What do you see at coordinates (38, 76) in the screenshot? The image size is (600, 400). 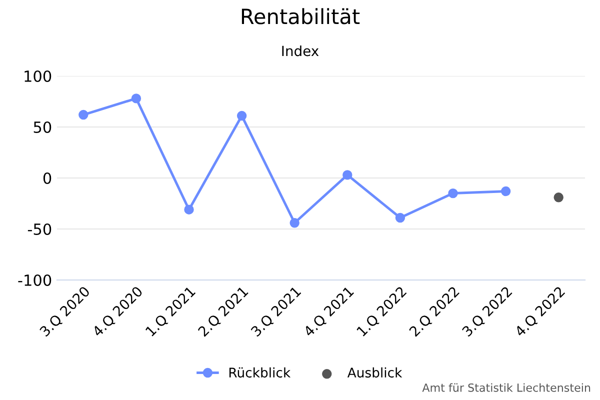 I see `y-tick-label: 100` at bounding box center [38, 76].